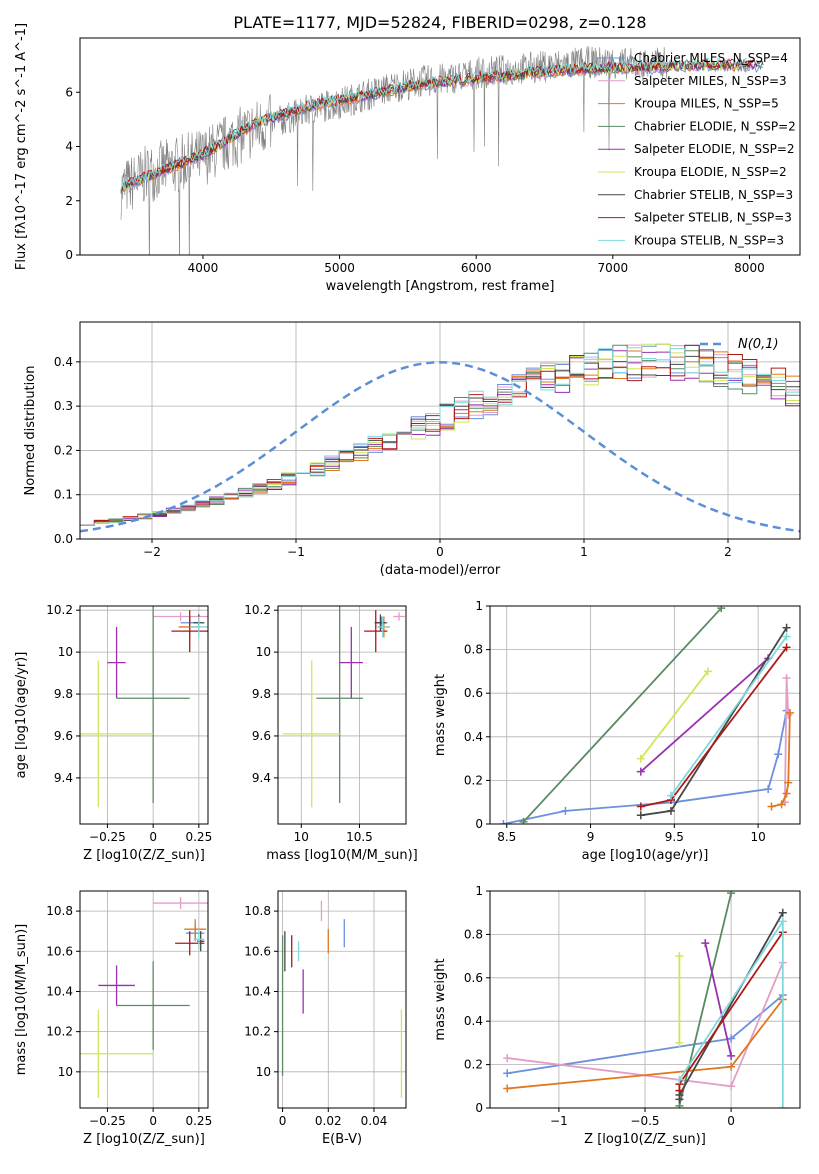 The height and width of the screenshot is (1174, 819). I want to click on x-tick-label: 9.5, so click(674, 837).